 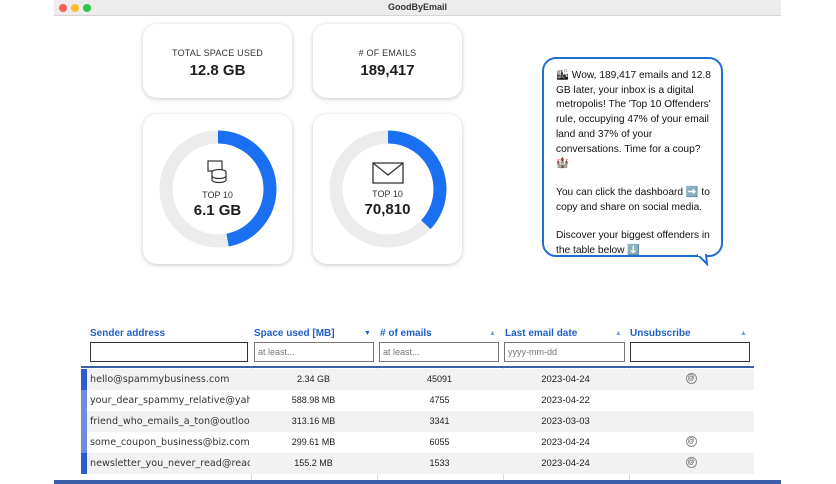 What do you see at coordinates (439, 463) in the screenshot?
I see `emails-cell: 1533` at bounding box center [439, 463].